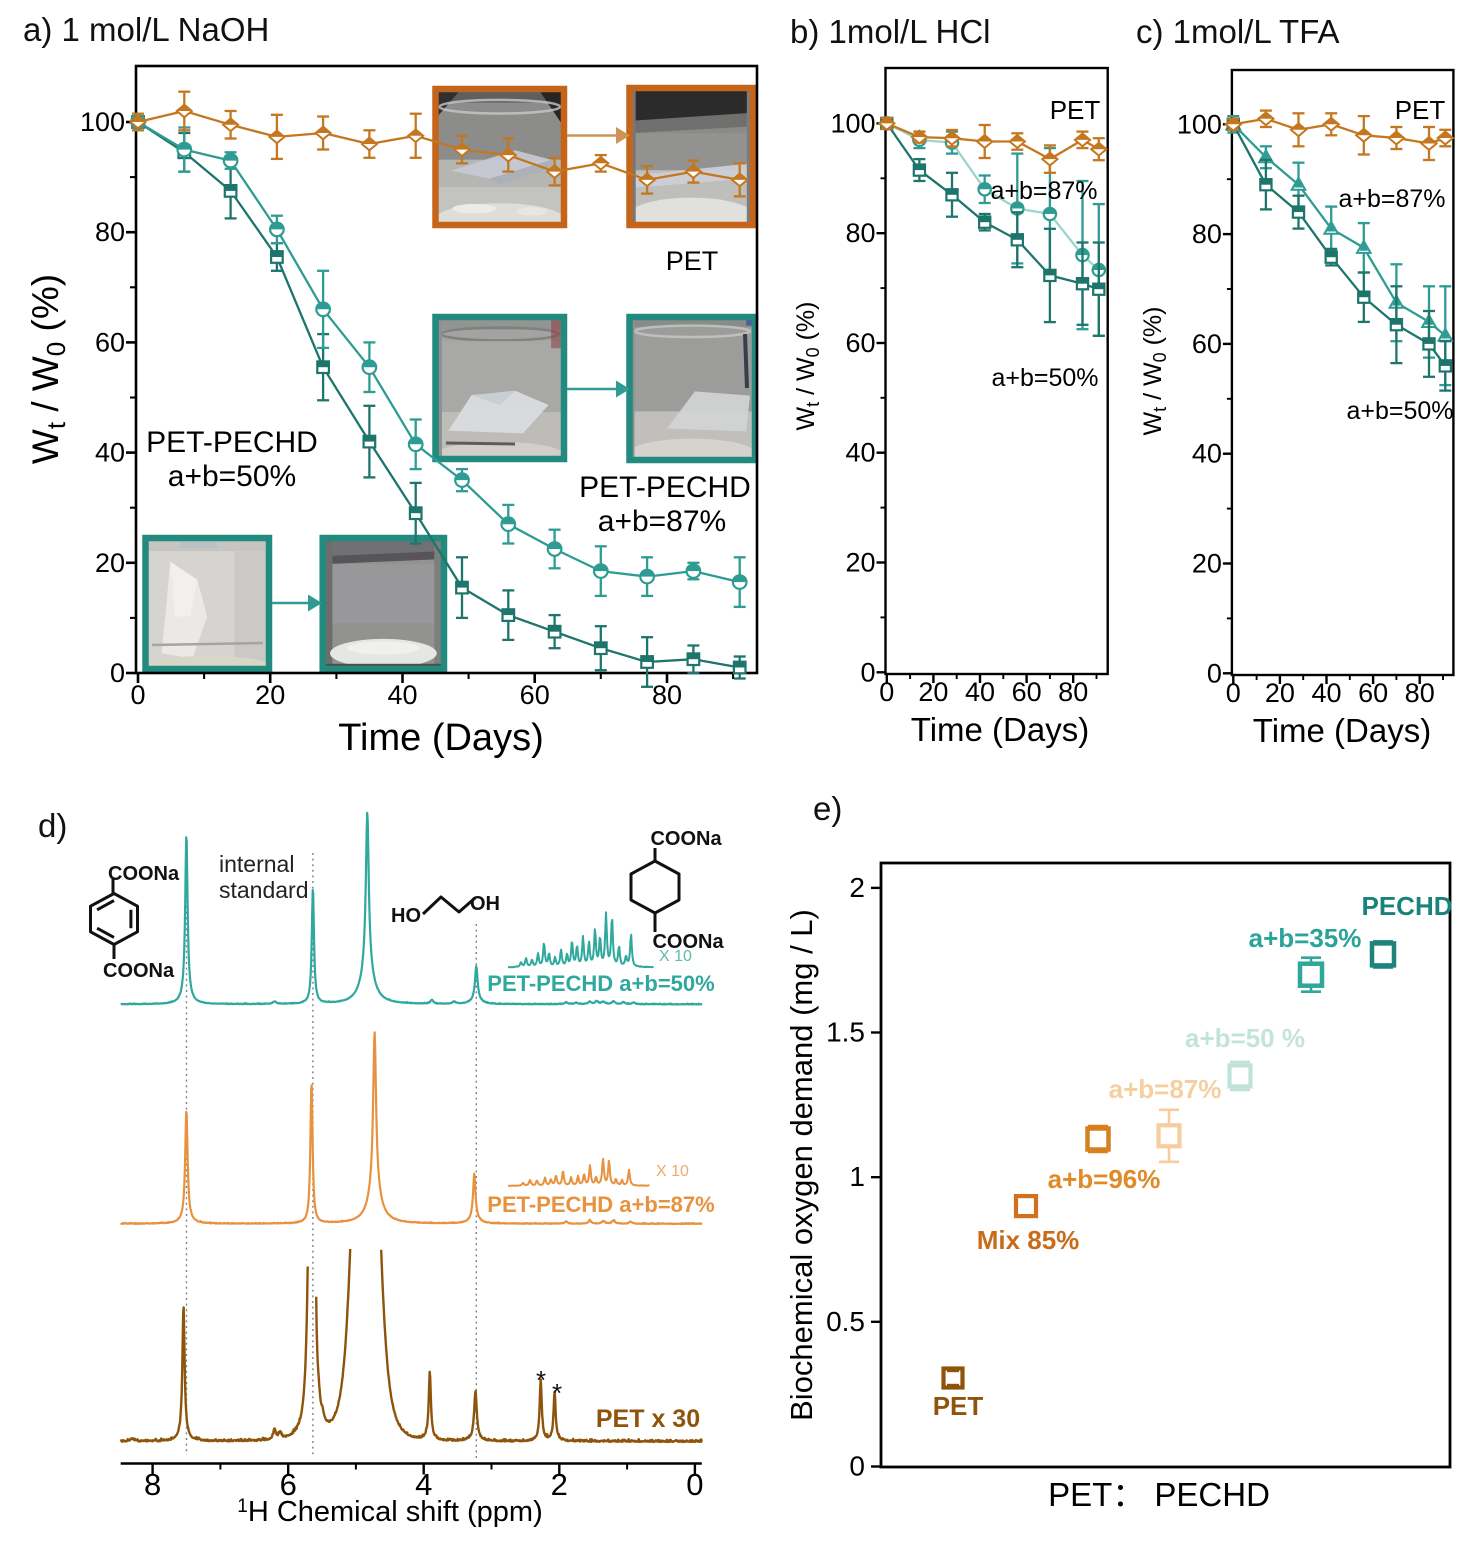 The width and height of the screenshot is (1471, 1548). I want to click on svg-text: 0.5, so click(845, 1321).